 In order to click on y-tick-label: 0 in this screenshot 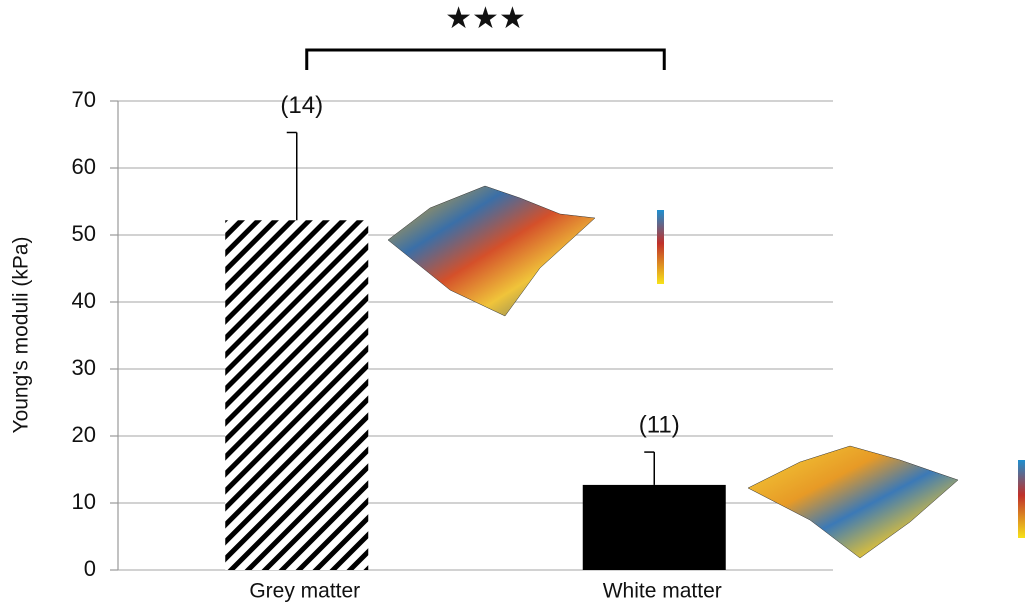, I will do `click(90, 568)`.